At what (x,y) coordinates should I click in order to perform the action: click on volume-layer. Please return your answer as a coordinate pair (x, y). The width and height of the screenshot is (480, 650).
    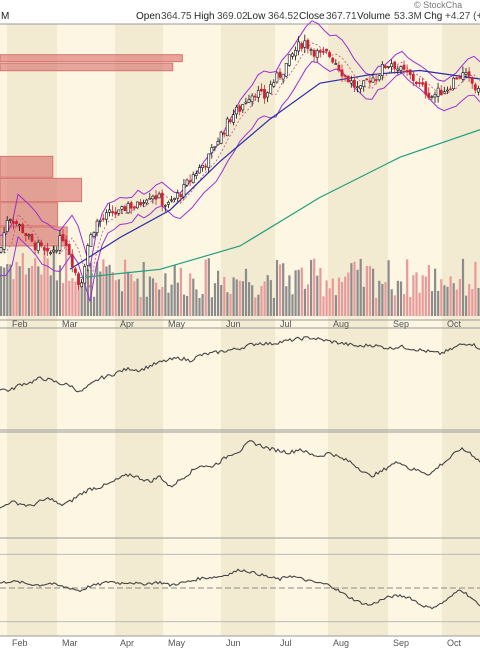
    Looking at the image, I should click on (240, 280).